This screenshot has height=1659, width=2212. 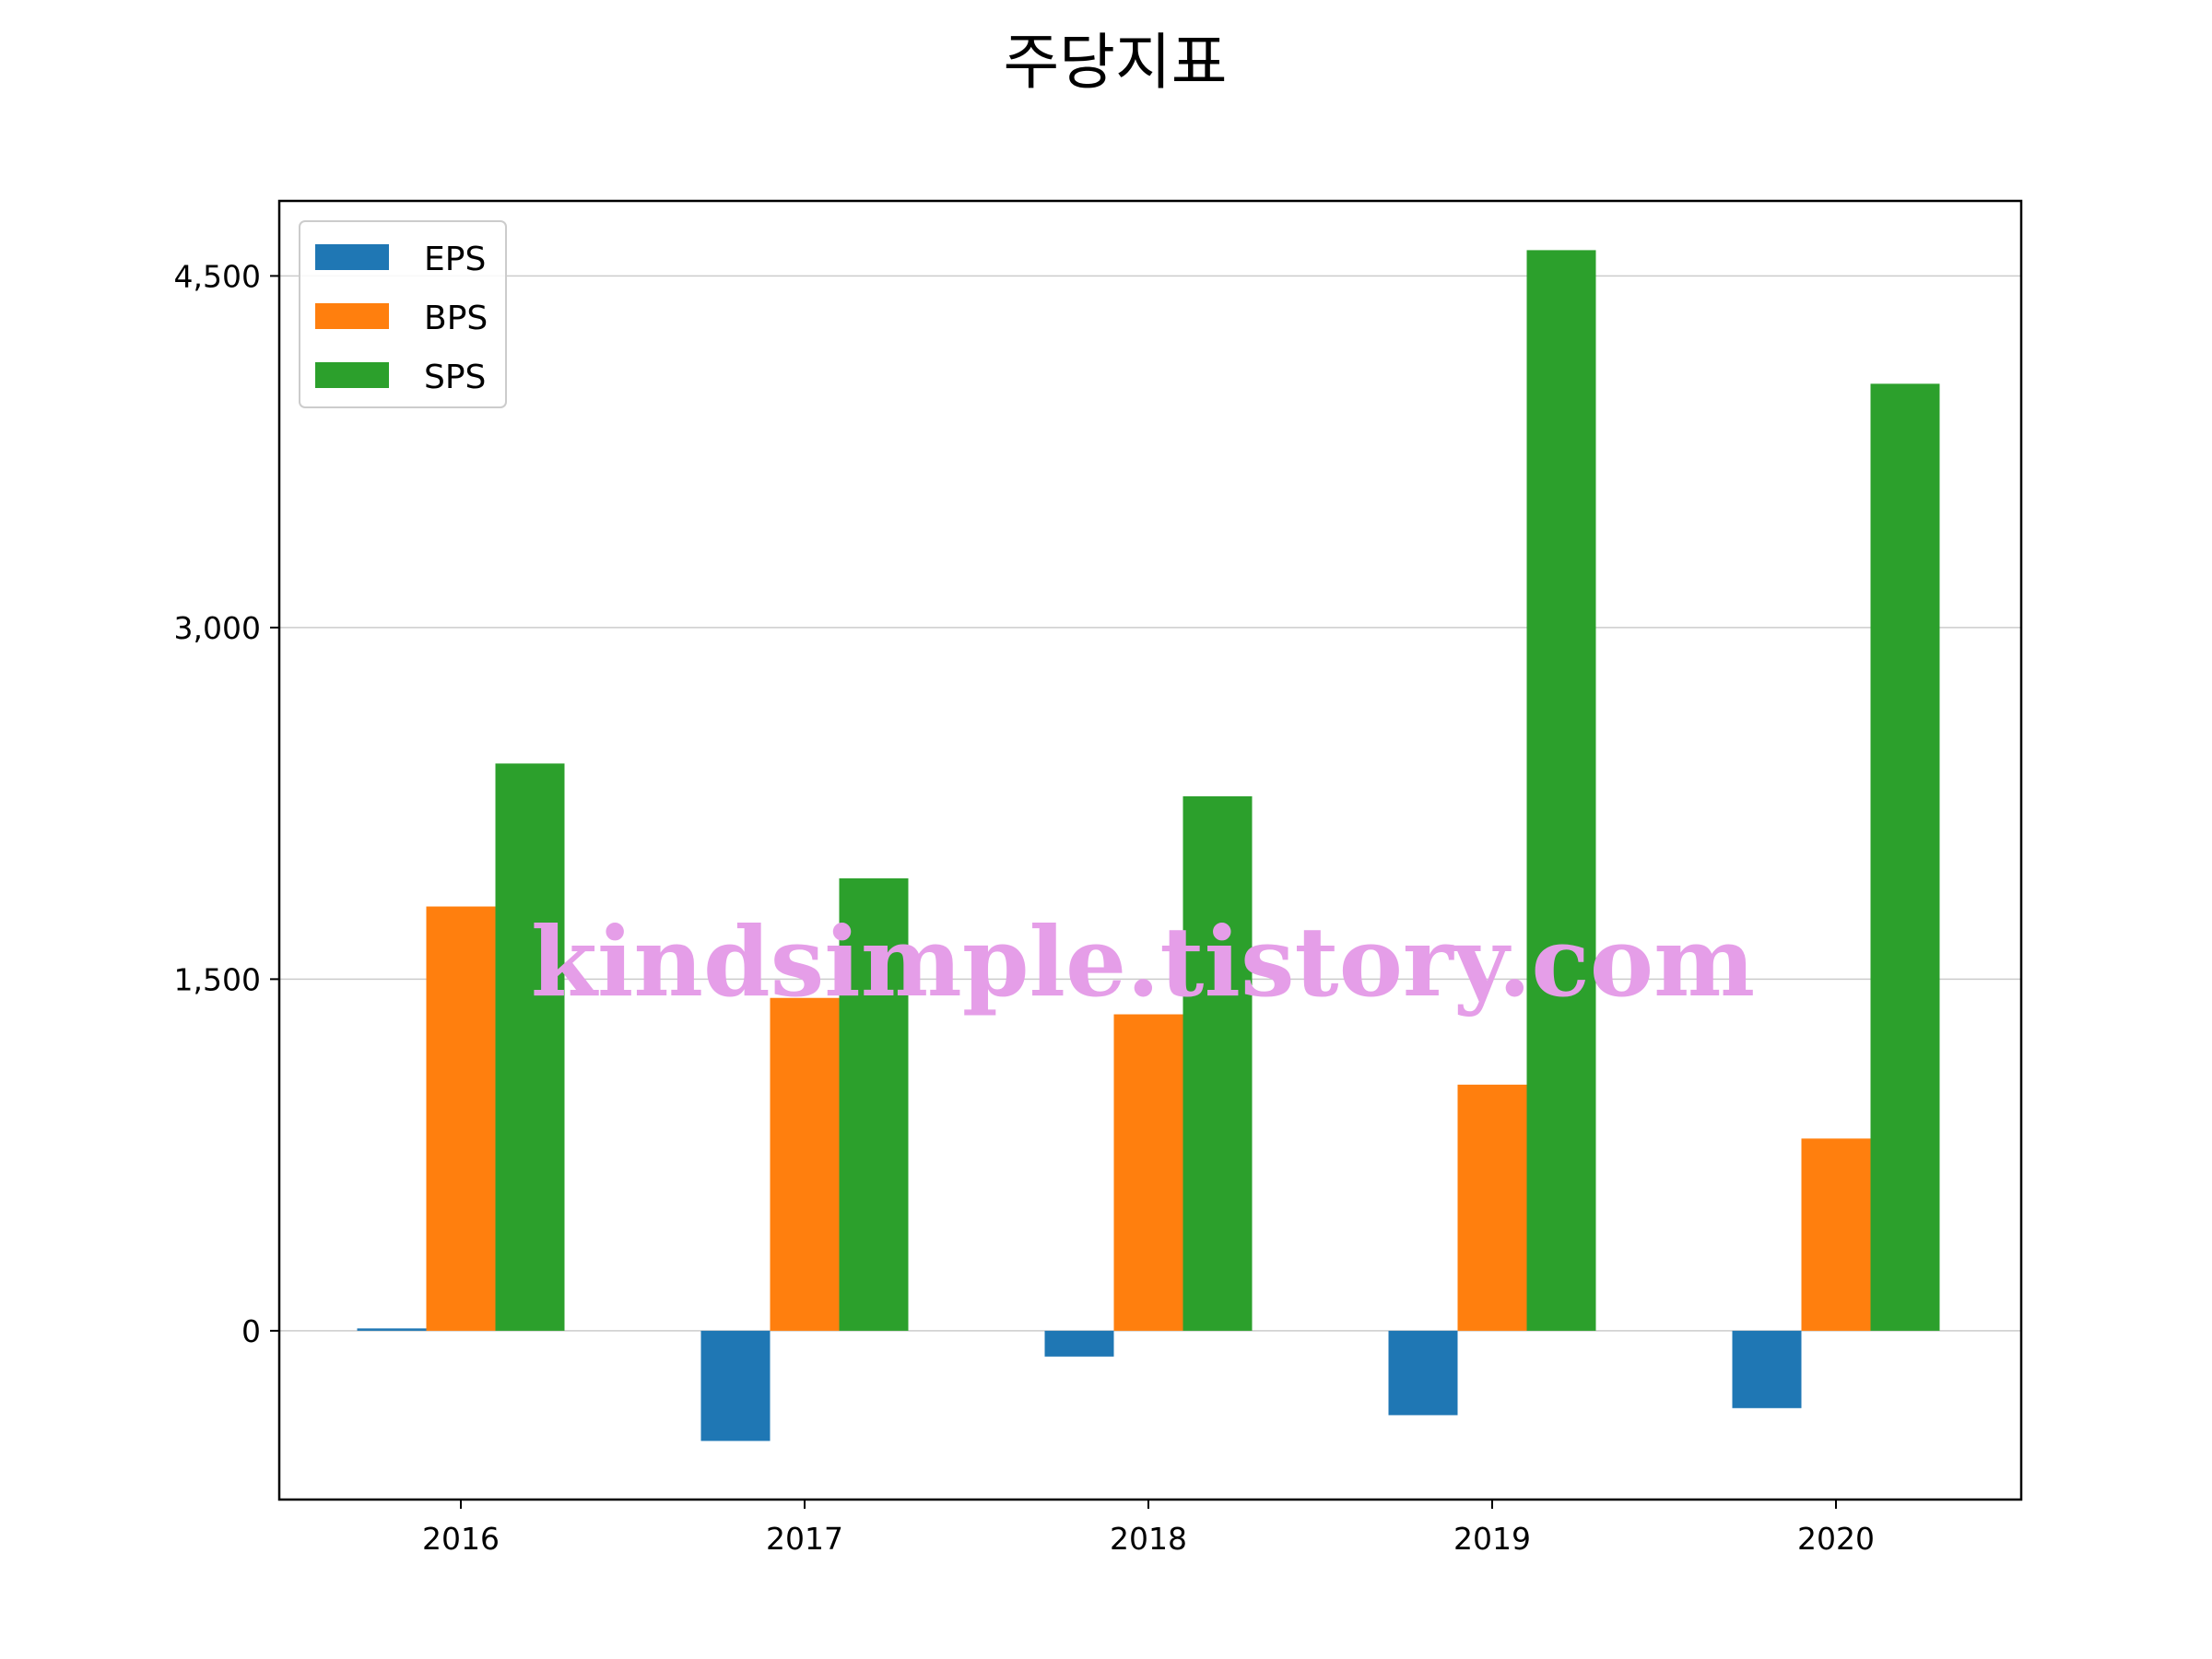 I want to click on bar-eps-2019, so click(x=1423, y=1373).